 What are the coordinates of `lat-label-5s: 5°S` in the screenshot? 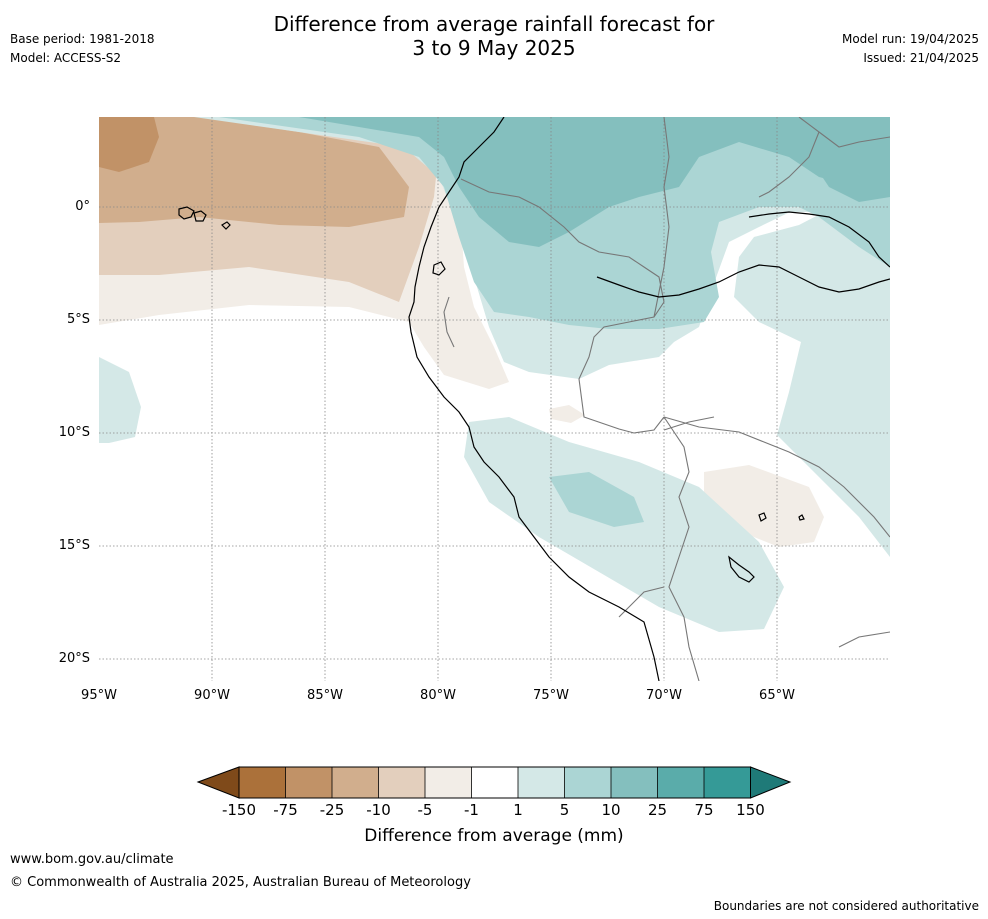 It's located at (78, 319).